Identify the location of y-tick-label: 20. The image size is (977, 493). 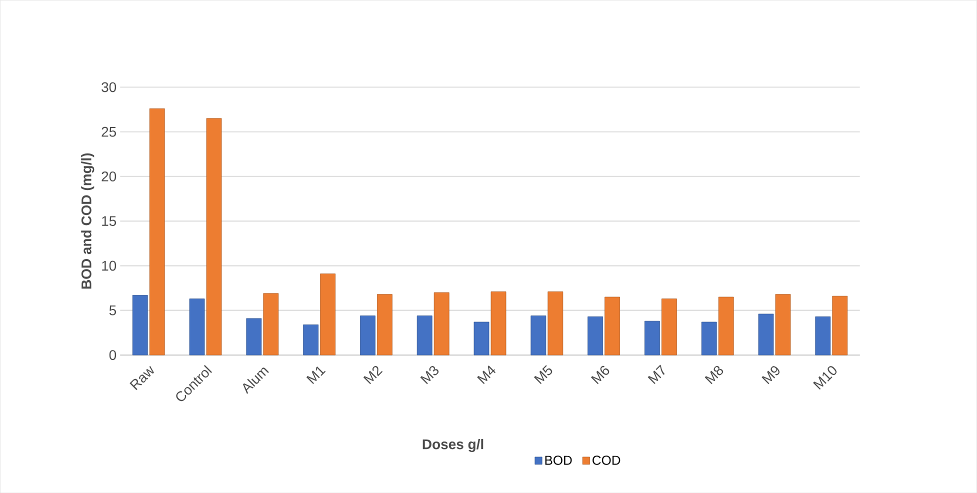
(109, 176).